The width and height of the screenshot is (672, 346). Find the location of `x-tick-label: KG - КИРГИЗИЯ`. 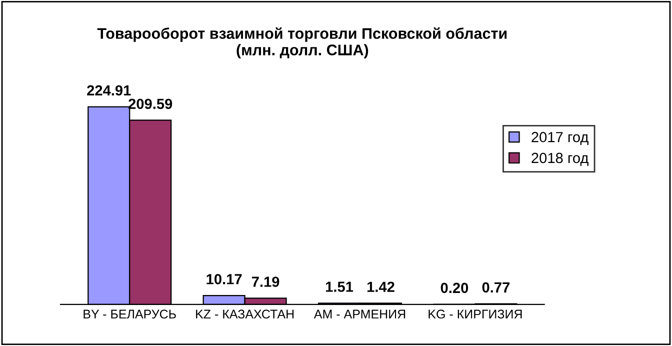

x-tick-label: KG - КИРГИЗИЯ is located at coordinates (475, 314).